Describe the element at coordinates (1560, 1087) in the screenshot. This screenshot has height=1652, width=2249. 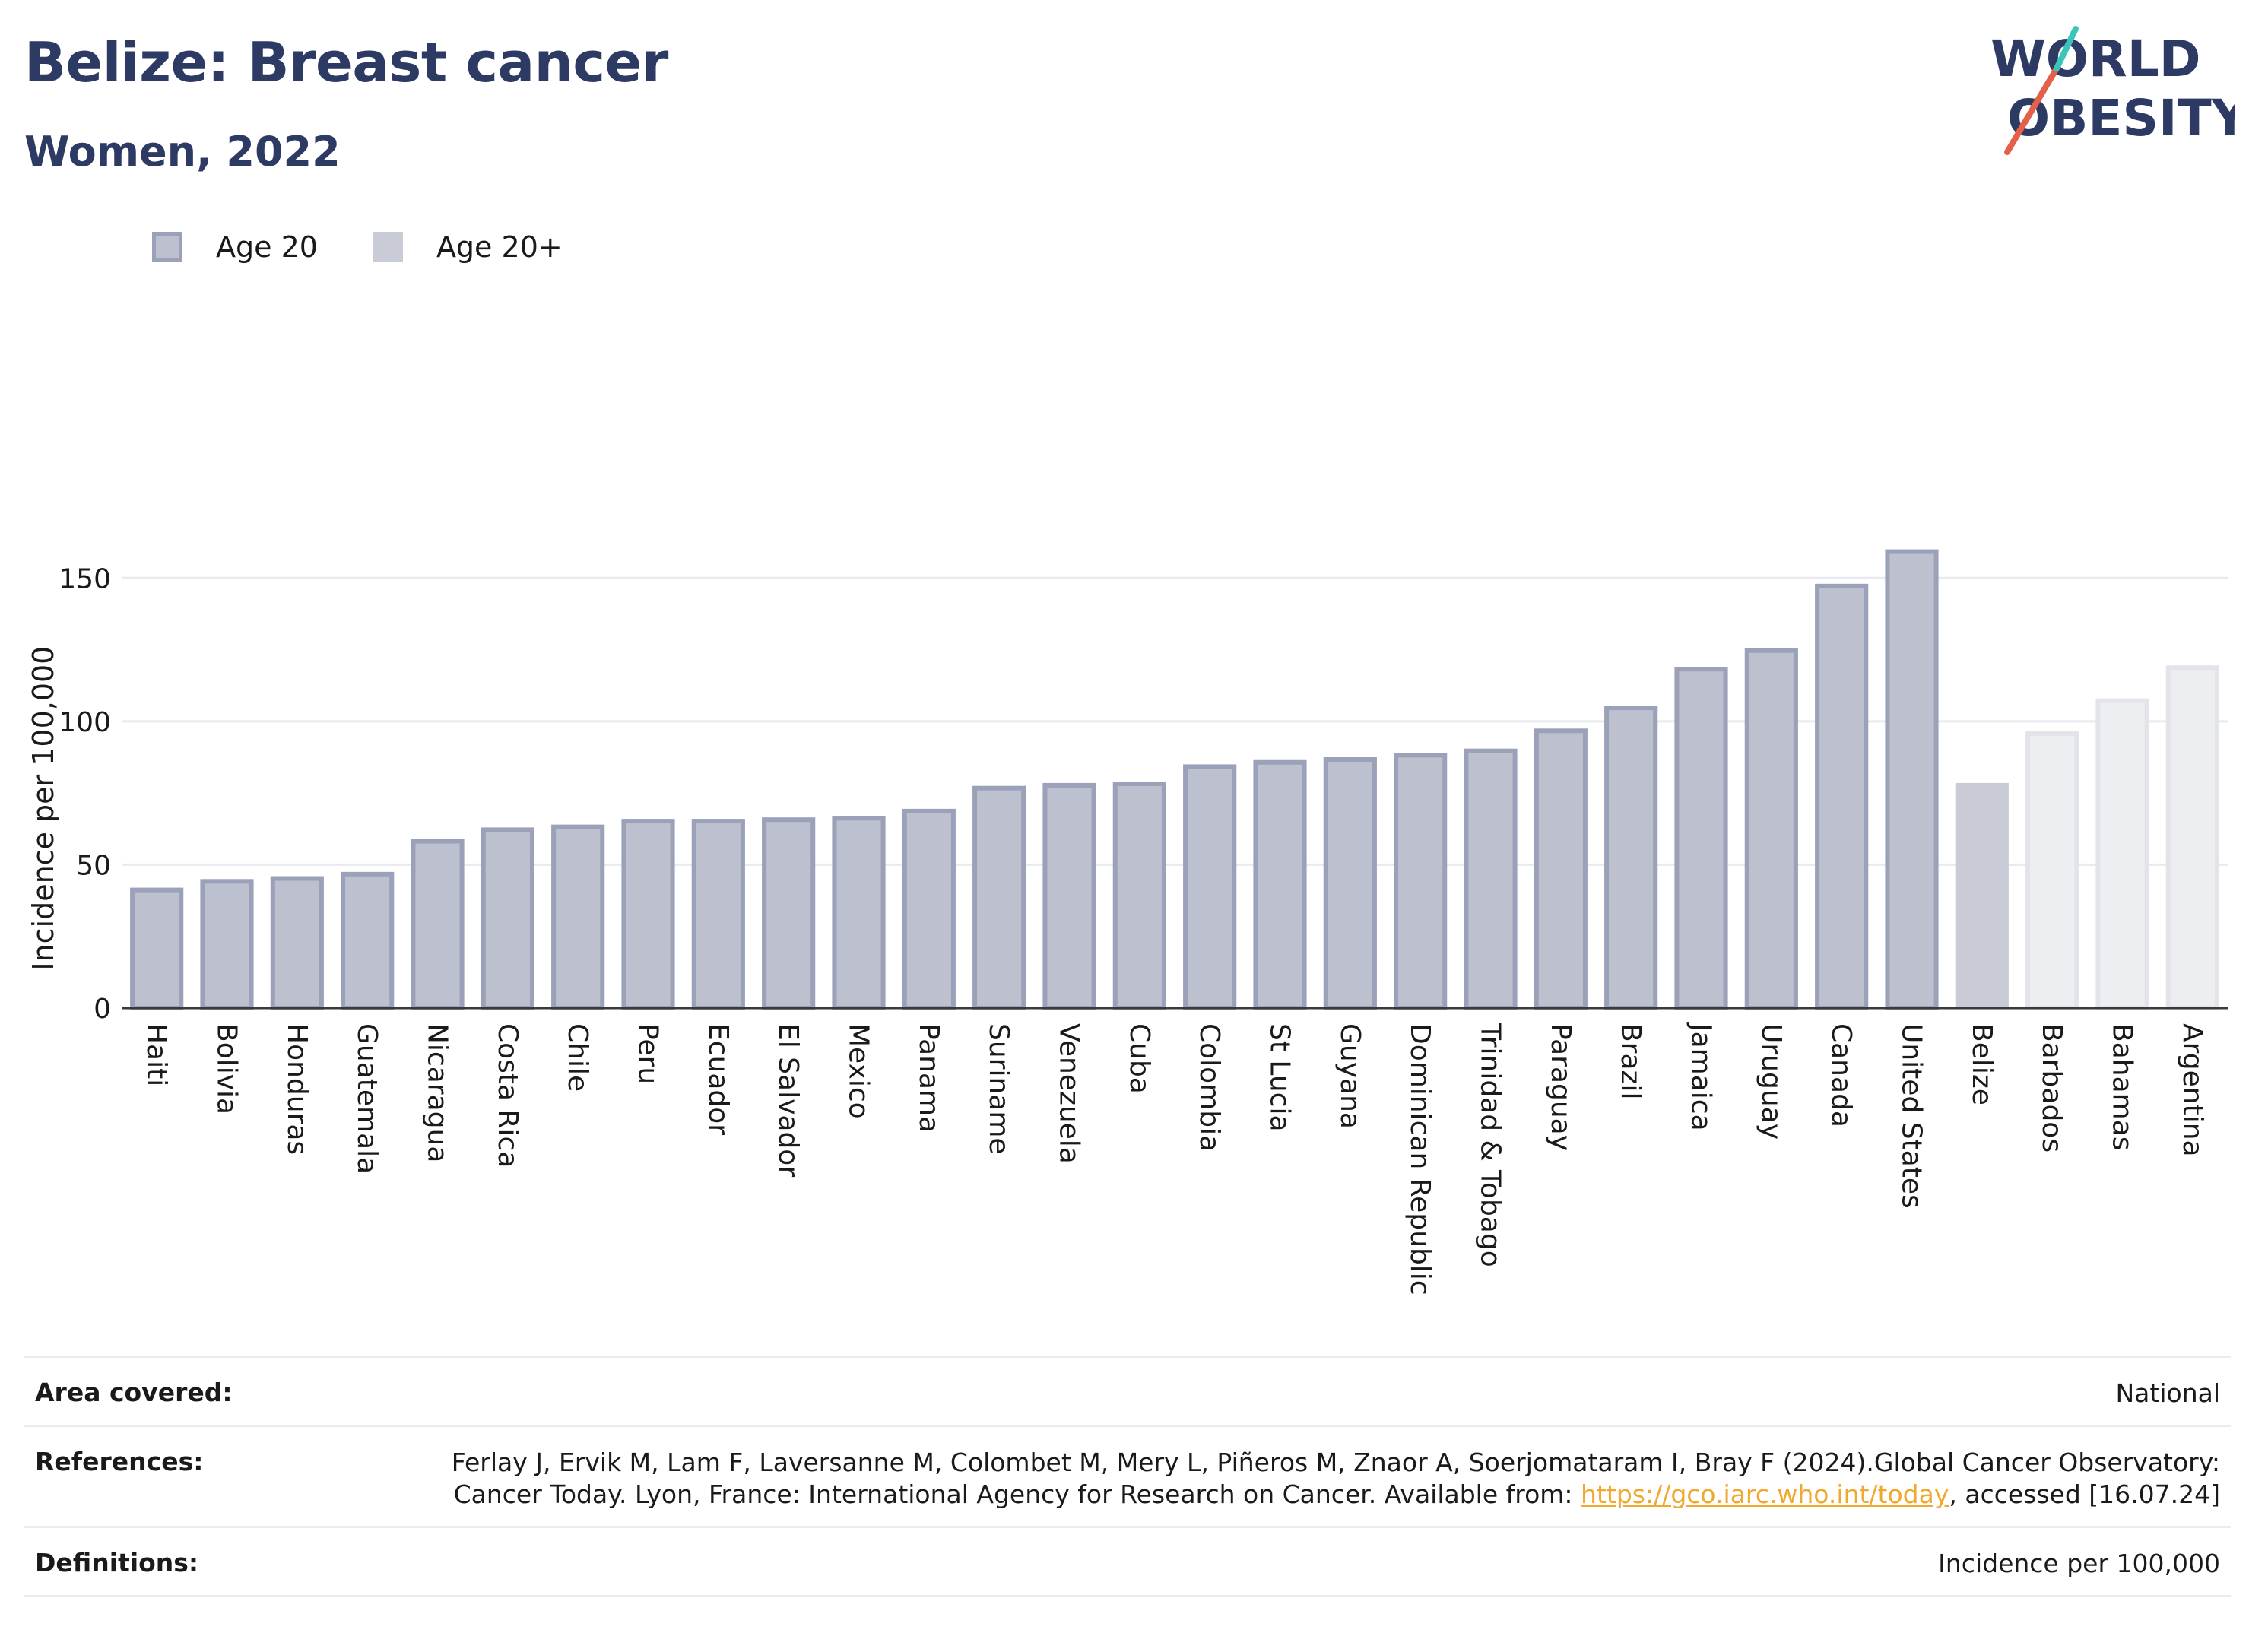
I see `x-tick-label-paraguay: Paraguay` at that location.